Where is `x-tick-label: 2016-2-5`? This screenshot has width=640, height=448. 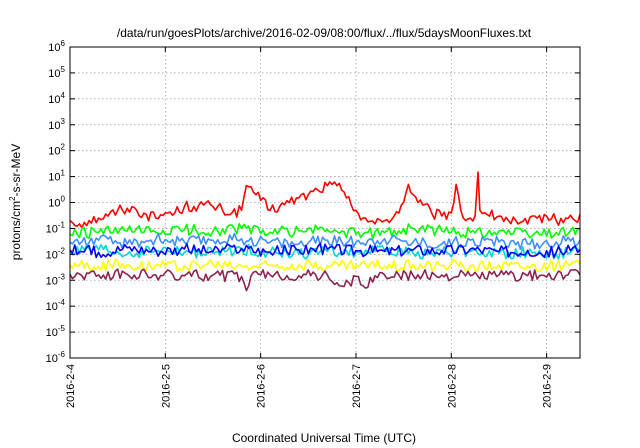 x-tick-label: 2016-2-5 is located at coordinates (166, 386).